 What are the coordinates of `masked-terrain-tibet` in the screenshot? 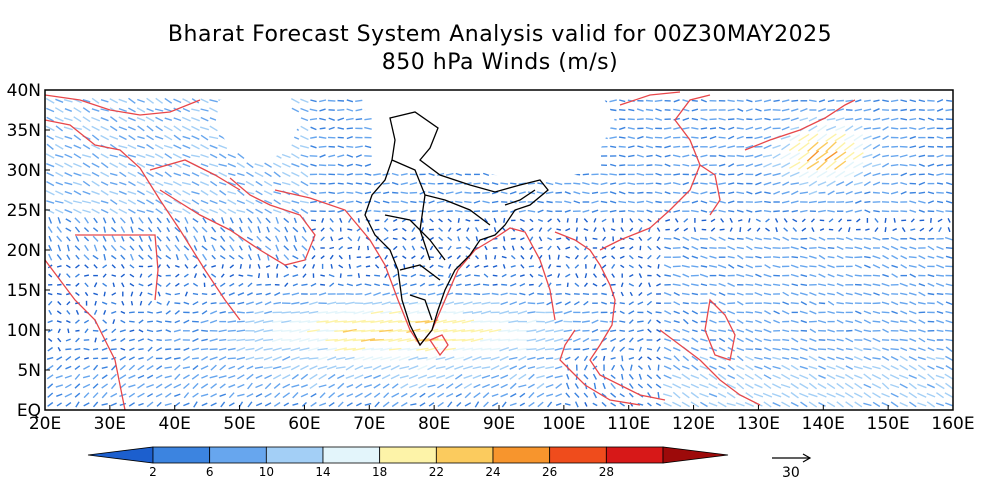 It's located at (487, 136).